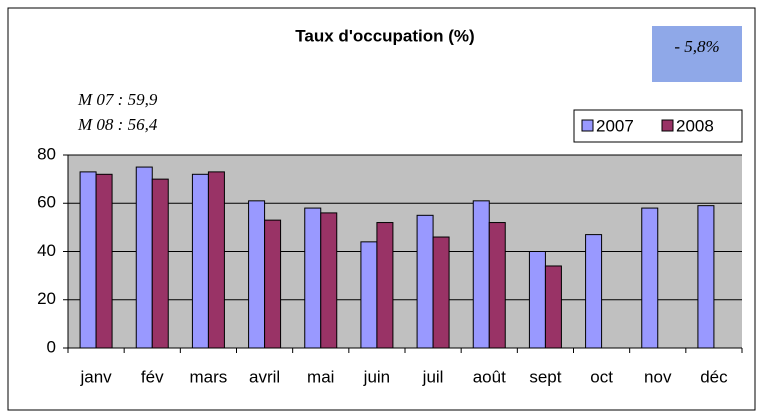  I want to click on x-tick-label: déc, so click(714, 376).